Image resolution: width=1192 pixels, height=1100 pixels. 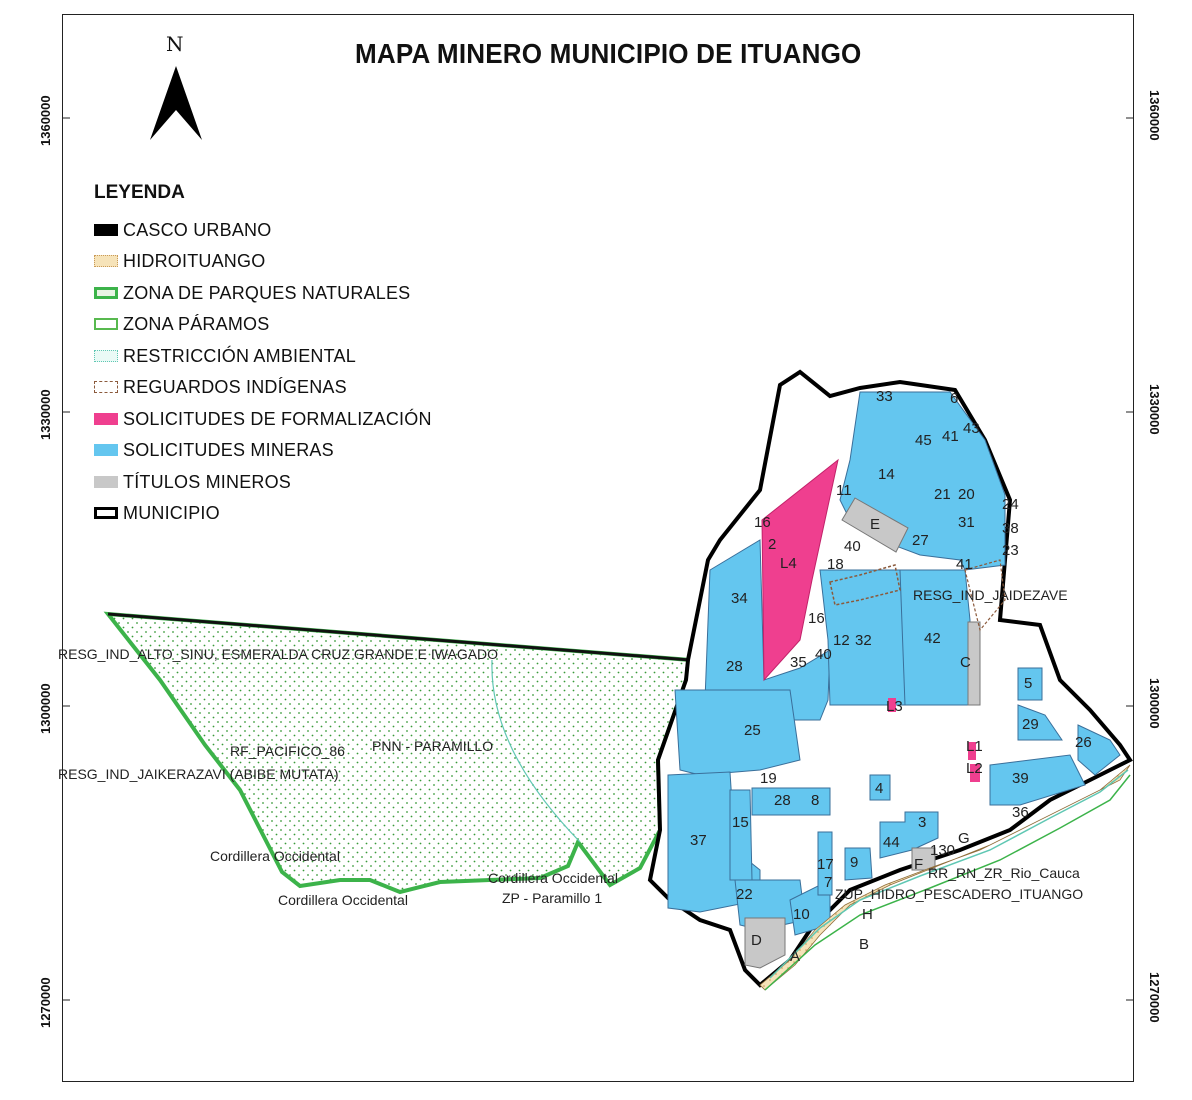 I want to click on parcel-label: 16, so click(x=762, y=522).